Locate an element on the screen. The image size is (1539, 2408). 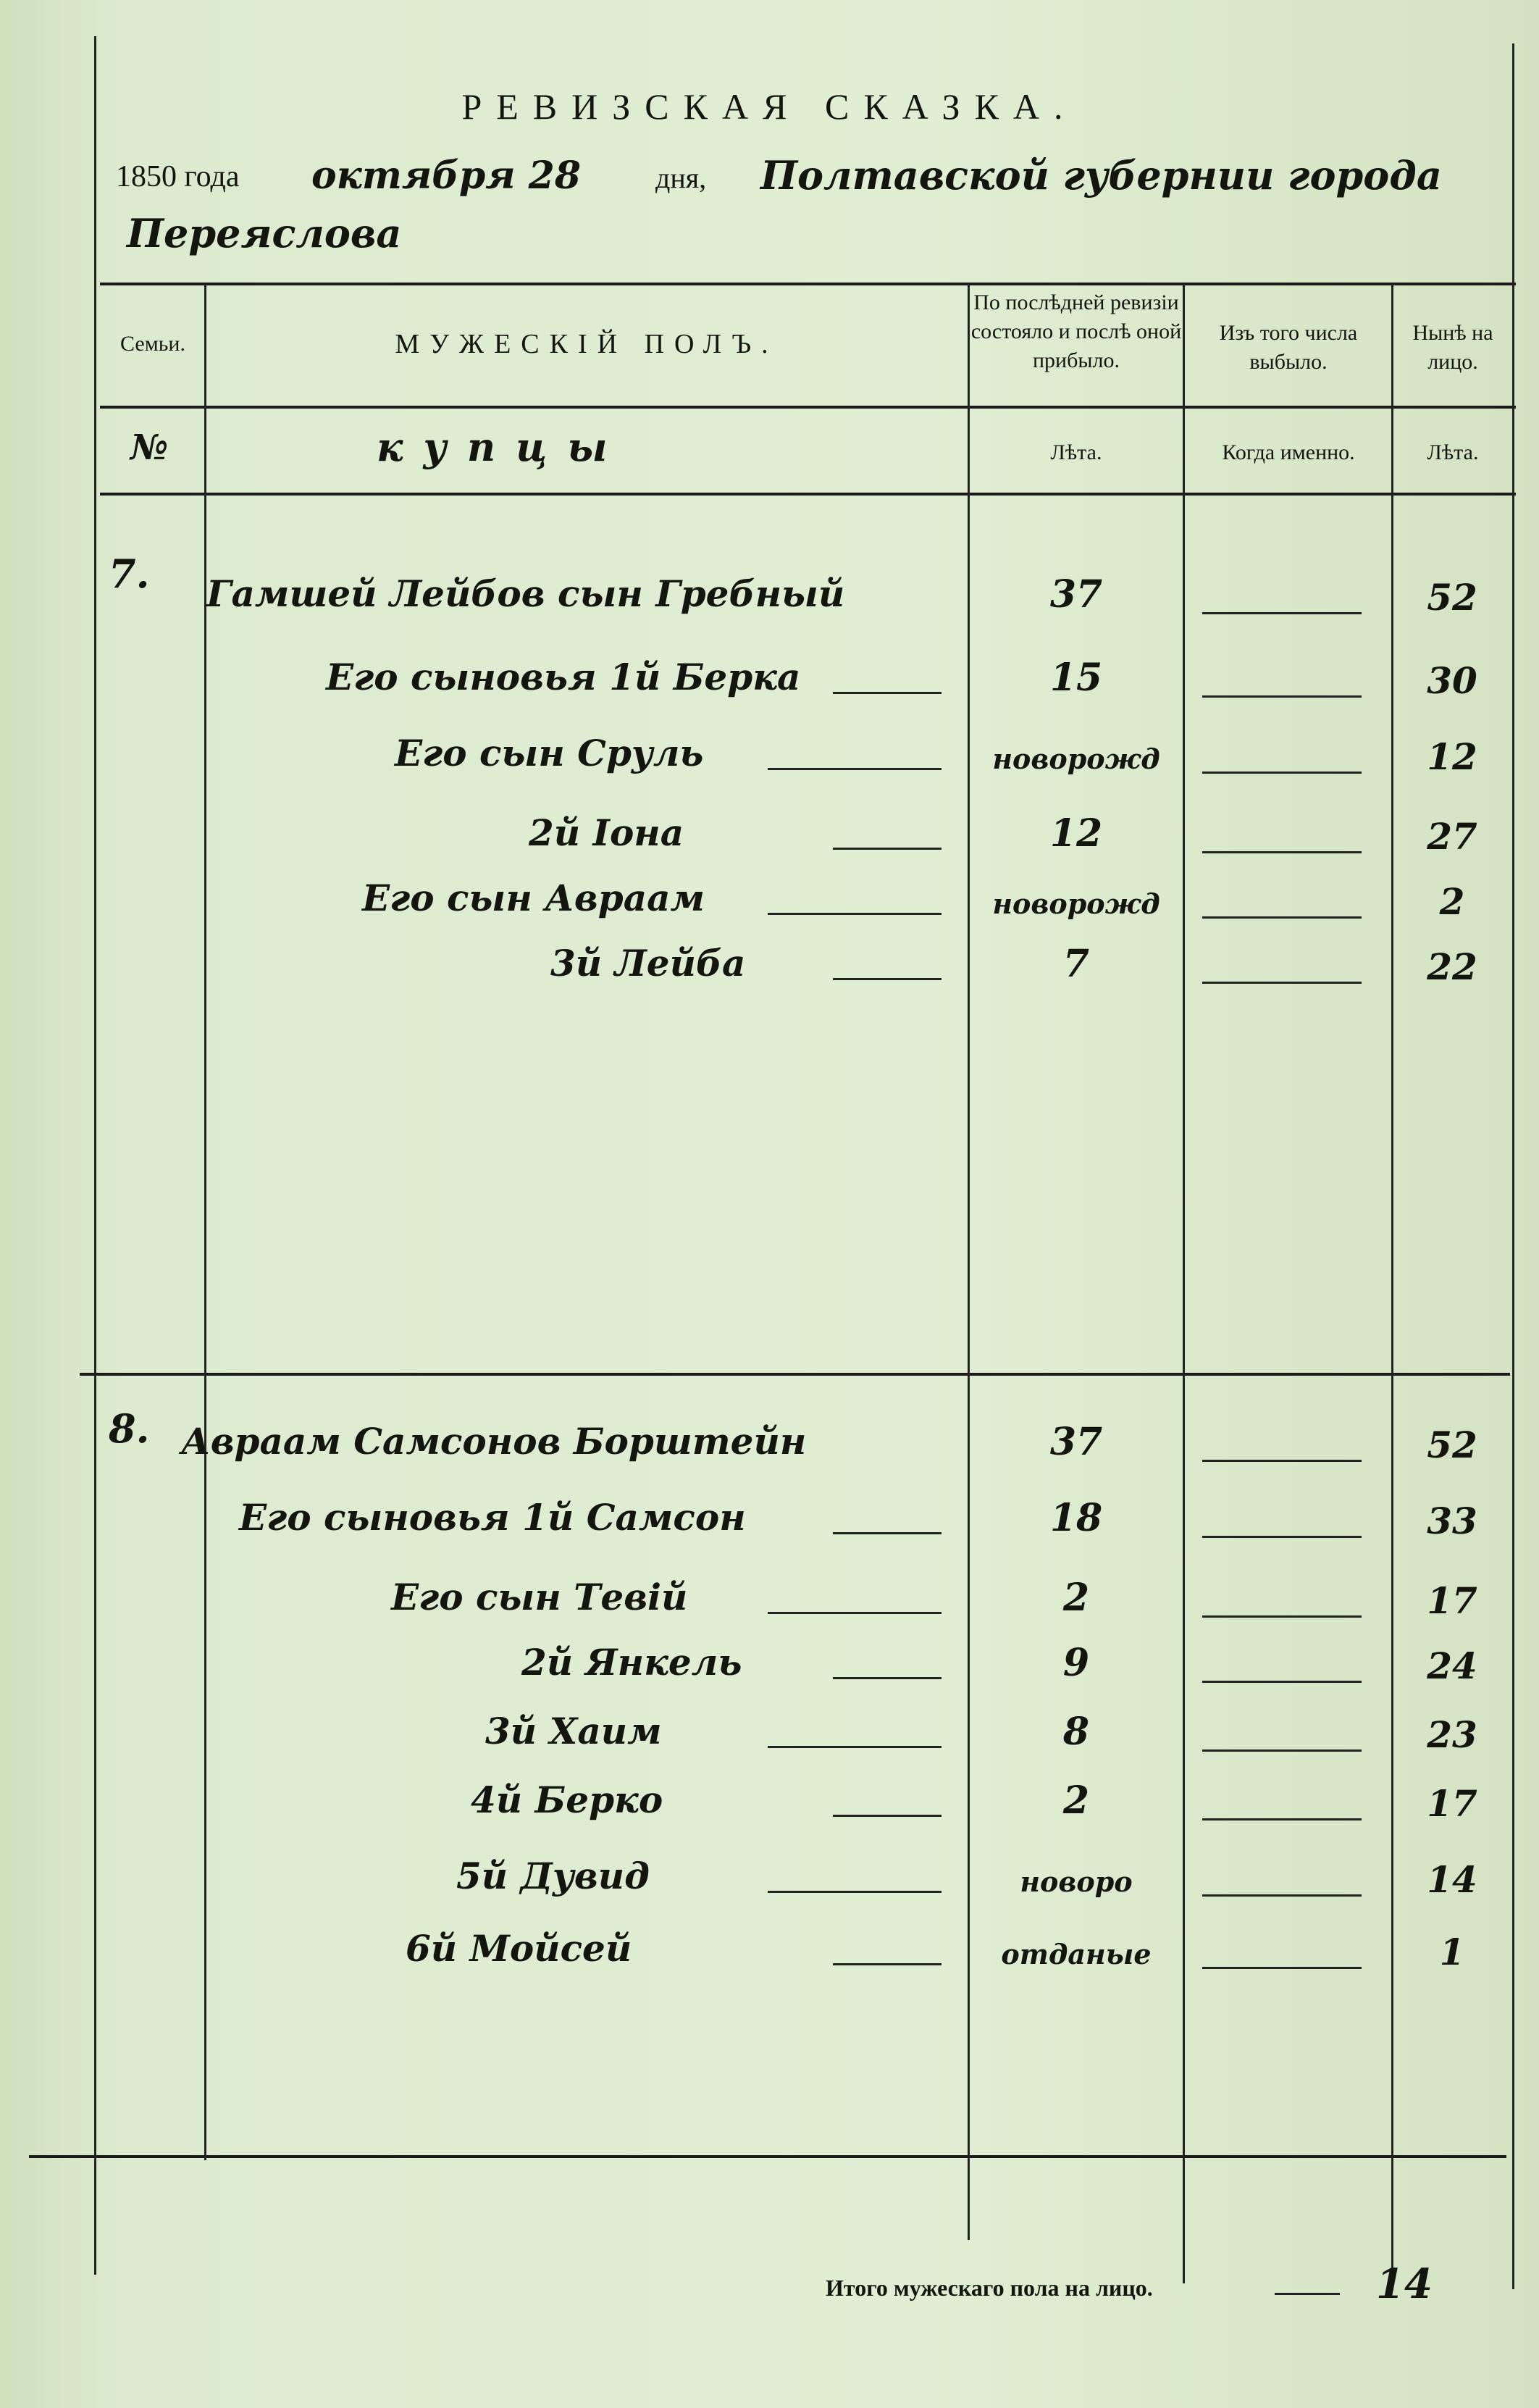
member-name: 5й Дувид is located at coordinates (553, 1876).